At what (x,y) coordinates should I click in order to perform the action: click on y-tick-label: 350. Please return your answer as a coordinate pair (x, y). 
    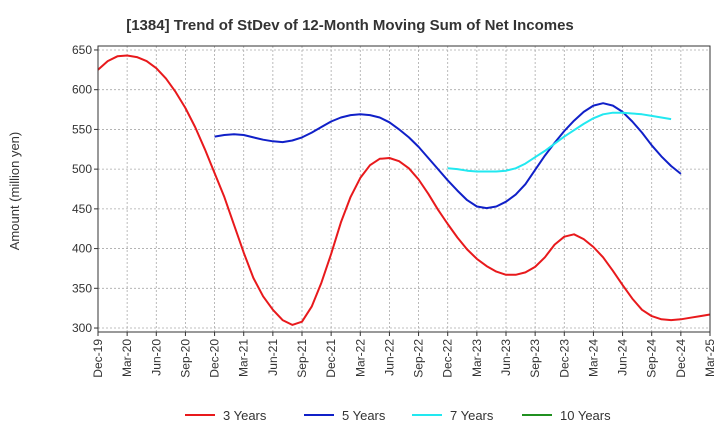
    Looking at the image, I should click on (82, 288).